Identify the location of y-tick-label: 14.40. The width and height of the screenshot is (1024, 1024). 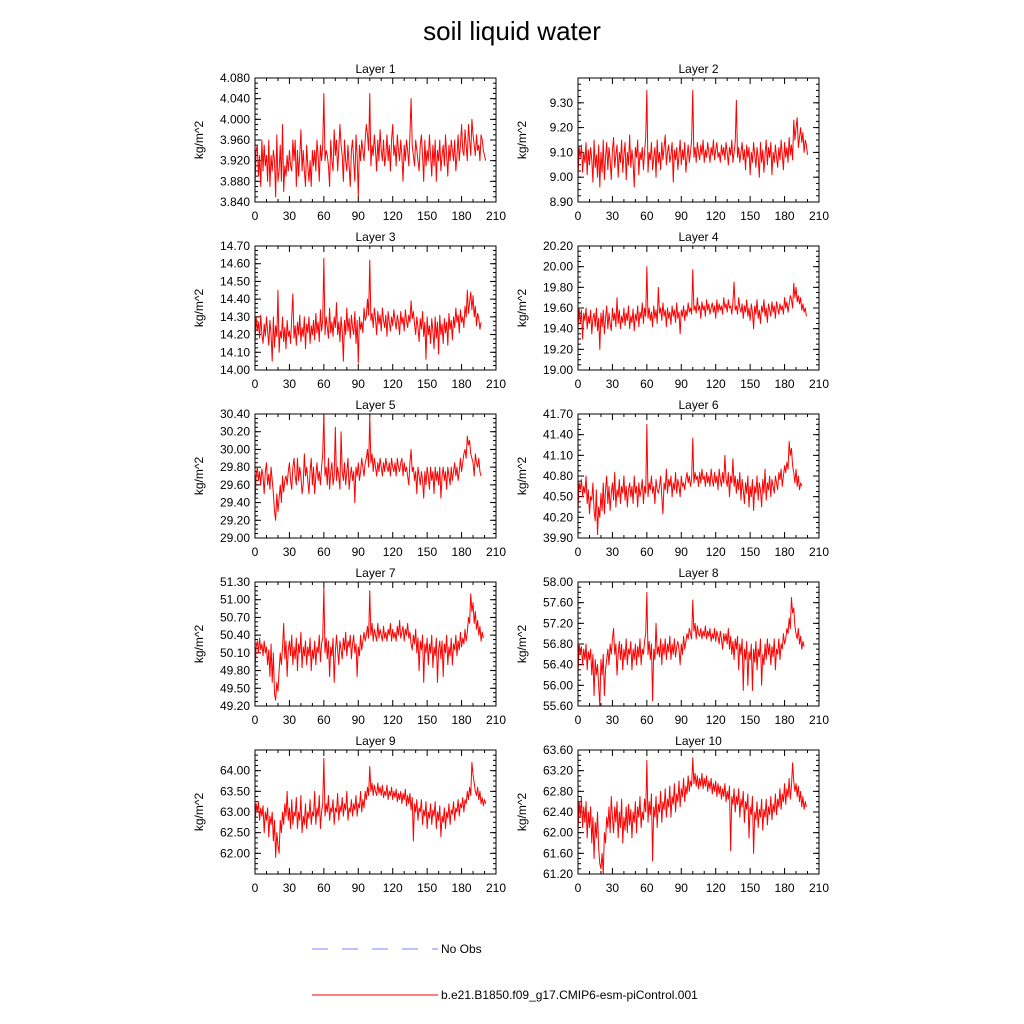
(235, 299).